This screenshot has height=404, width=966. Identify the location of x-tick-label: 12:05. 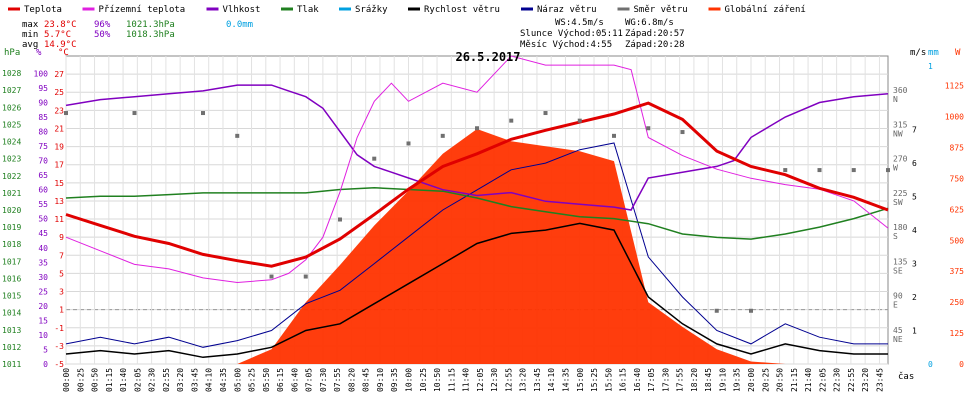
(480, 380).